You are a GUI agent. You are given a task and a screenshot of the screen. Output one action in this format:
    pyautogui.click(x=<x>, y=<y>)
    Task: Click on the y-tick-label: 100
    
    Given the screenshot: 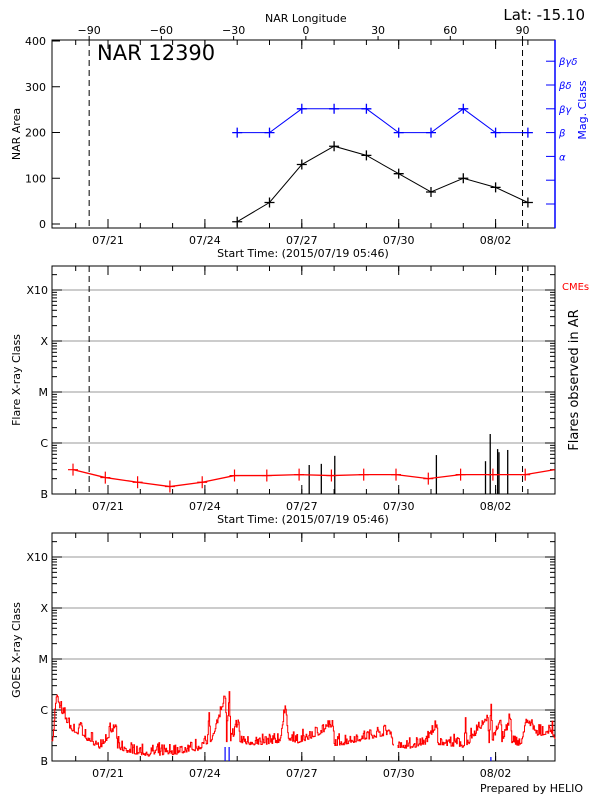 What is the action you would take?
    pyautogui.click(x=35, y=178)
    